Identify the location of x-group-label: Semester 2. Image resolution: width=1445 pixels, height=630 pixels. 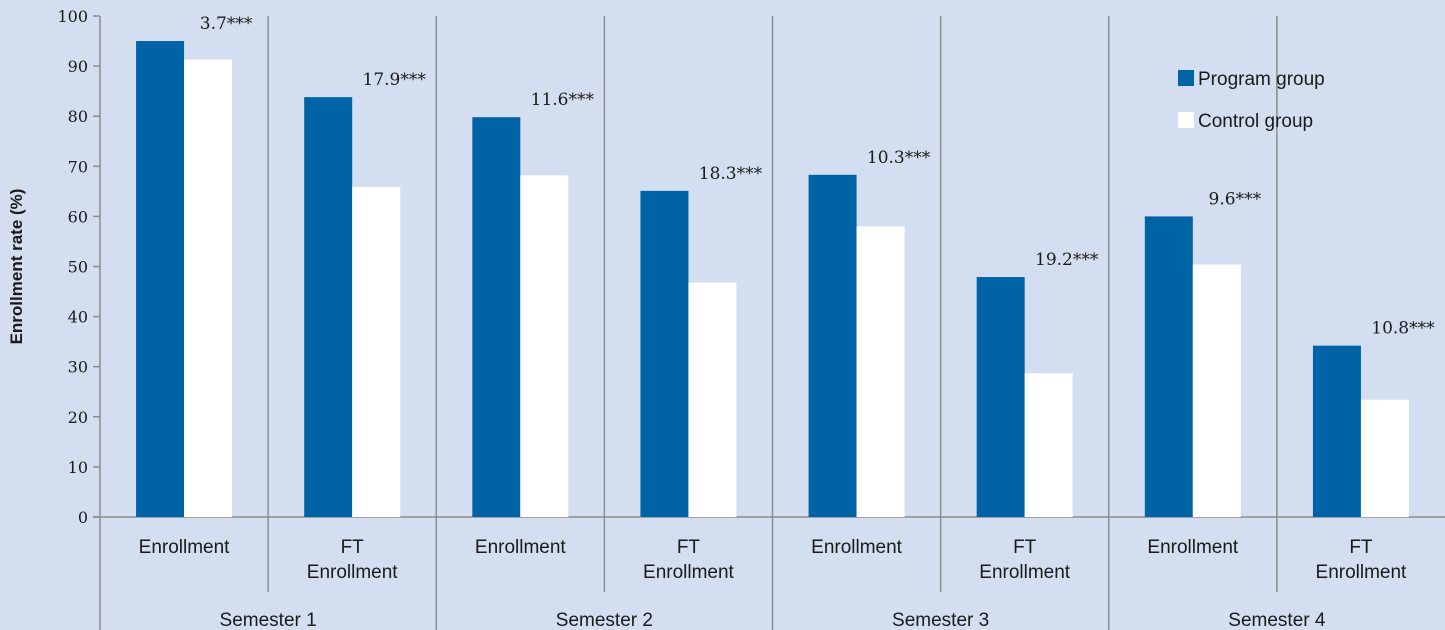
(604, 620).